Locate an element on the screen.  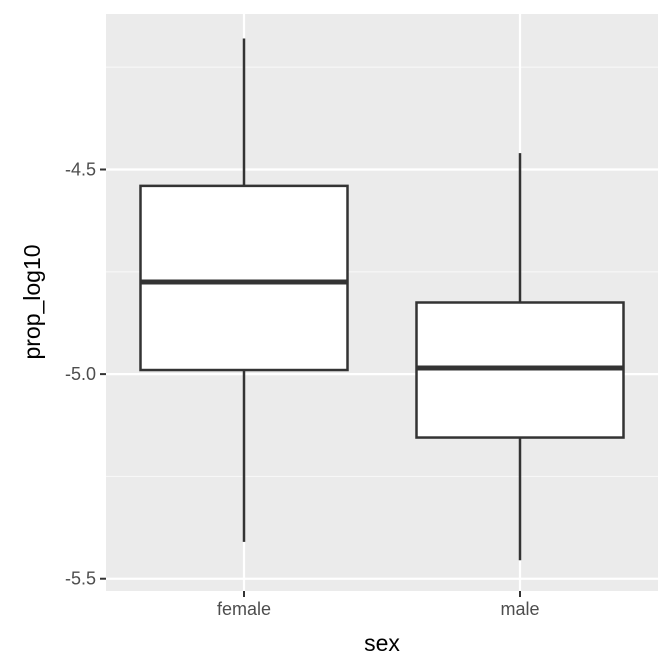
y-axis-title: prop_log10 is located at coordinates (32, 301).